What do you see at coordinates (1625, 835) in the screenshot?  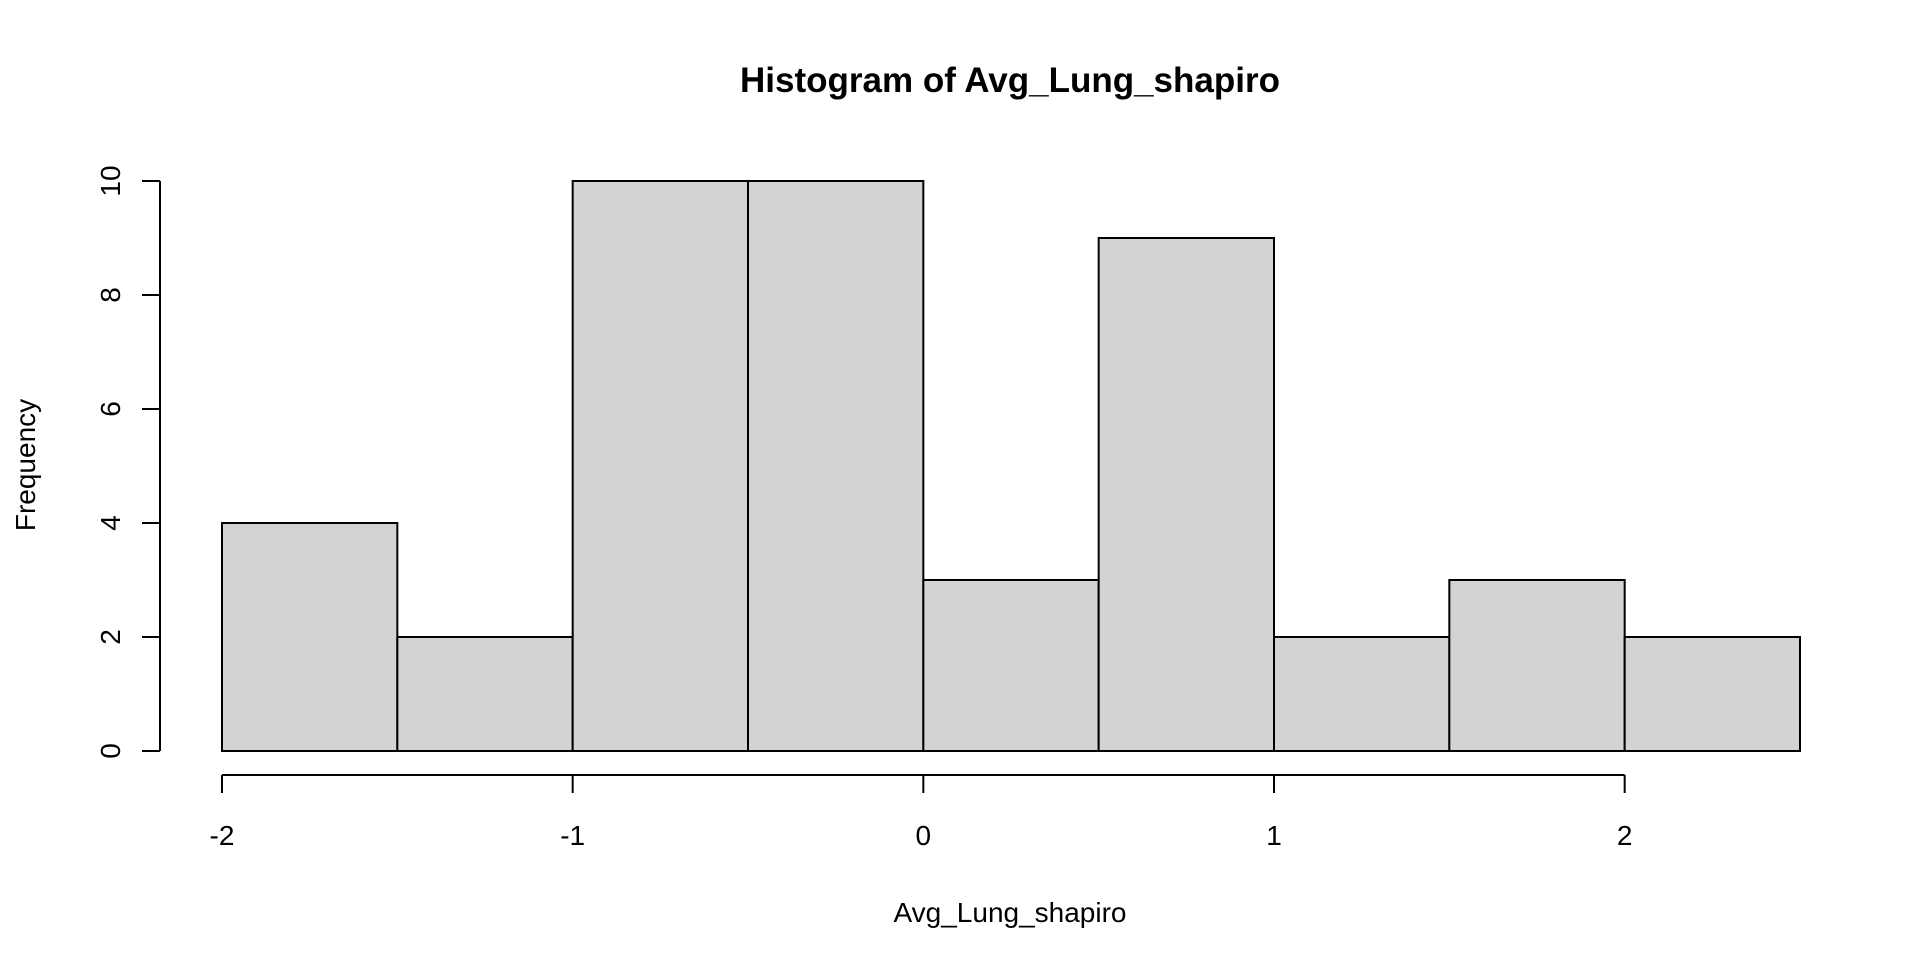 I see `x-tick-label: 2` at bounding box center [1625, 835].